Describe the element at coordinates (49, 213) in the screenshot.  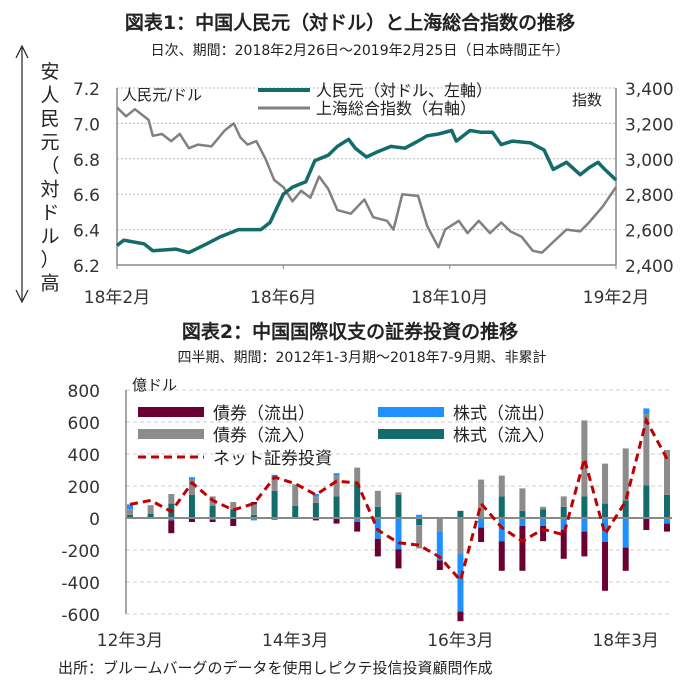
I see `left-axis-char: ド` at that location.